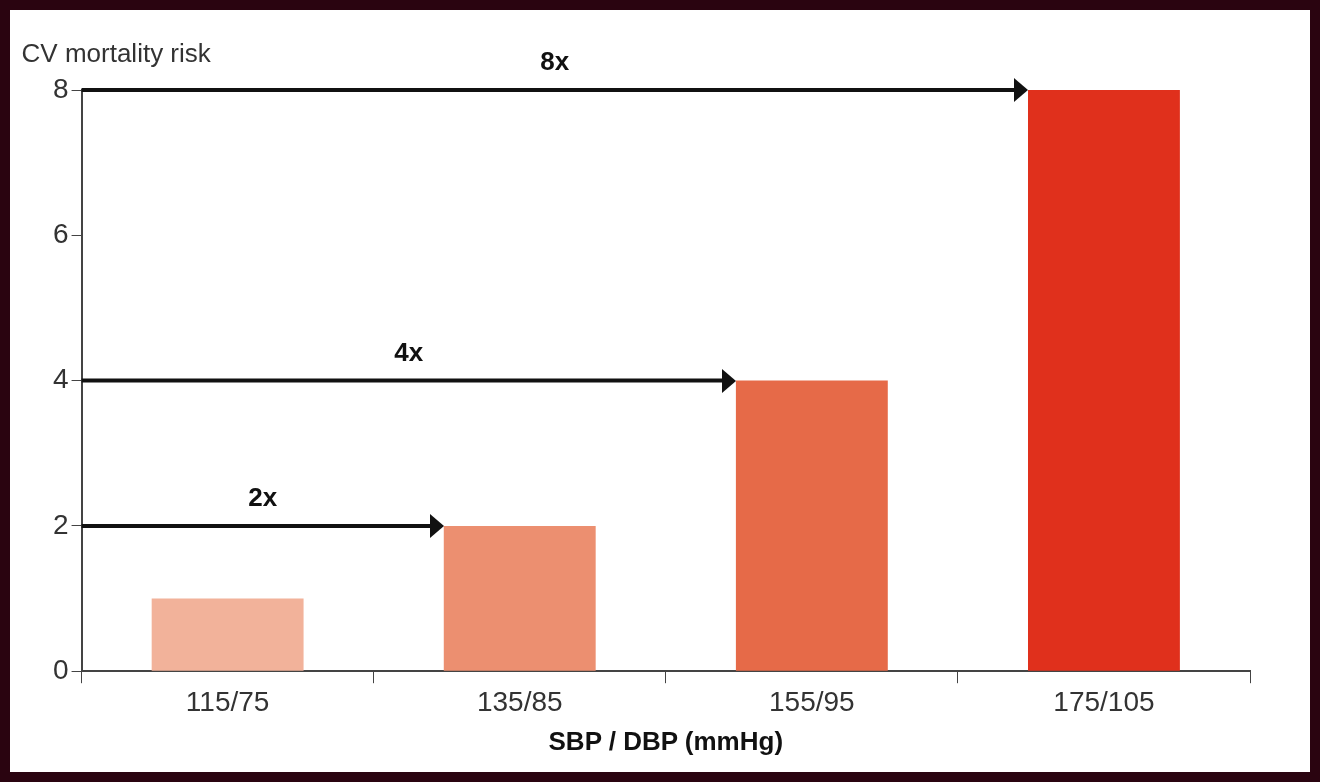  Describe the element at coordinates (60, 234) in the screenshot. I see `y-tick-label: 6` at that location.